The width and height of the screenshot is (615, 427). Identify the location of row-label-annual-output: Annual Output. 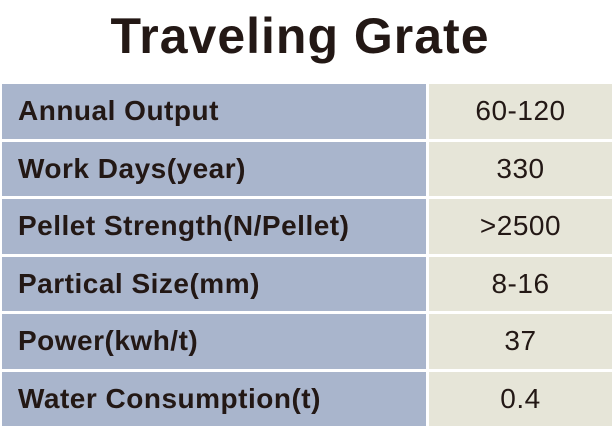
(214, 111).